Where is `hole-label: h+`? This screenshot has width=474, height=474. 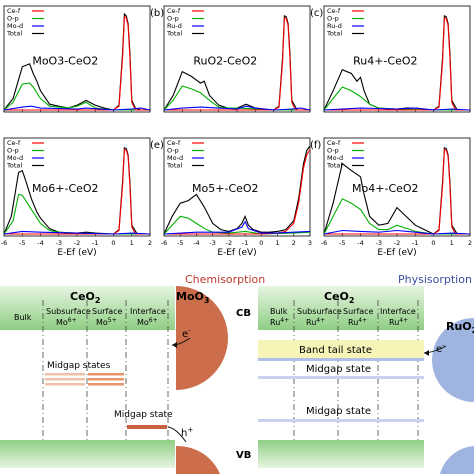
hole-label: h+ is located at coordinates (187, 432).